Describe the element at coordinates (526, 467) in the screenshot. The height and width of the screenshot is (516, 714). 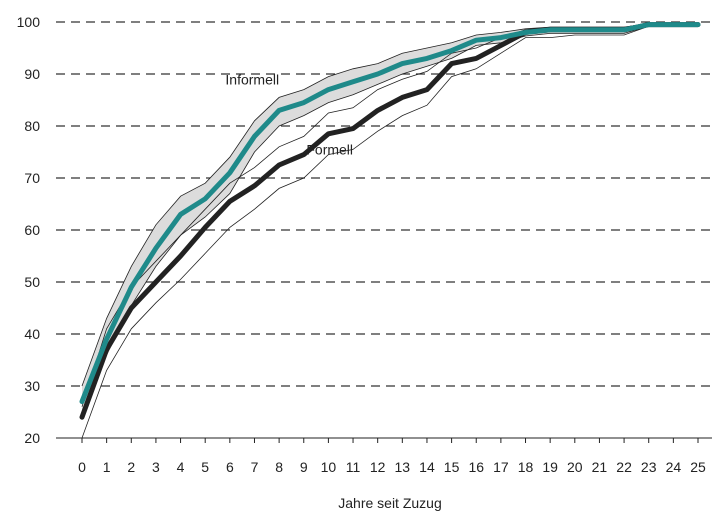
I see `x-tick-18: 18` at that location.